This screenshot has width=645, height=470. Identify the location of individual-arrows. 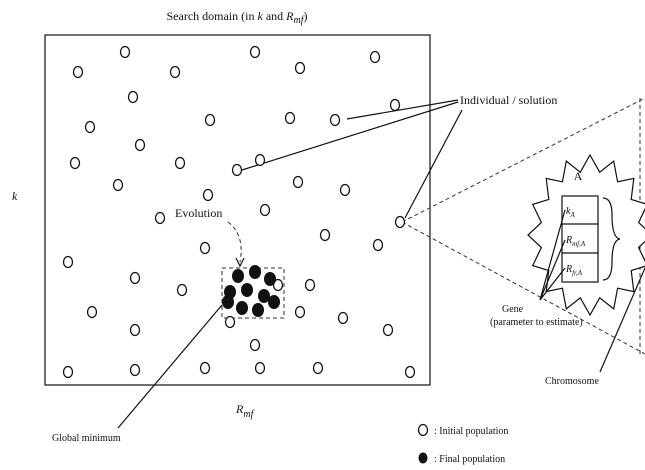
(352, 159).